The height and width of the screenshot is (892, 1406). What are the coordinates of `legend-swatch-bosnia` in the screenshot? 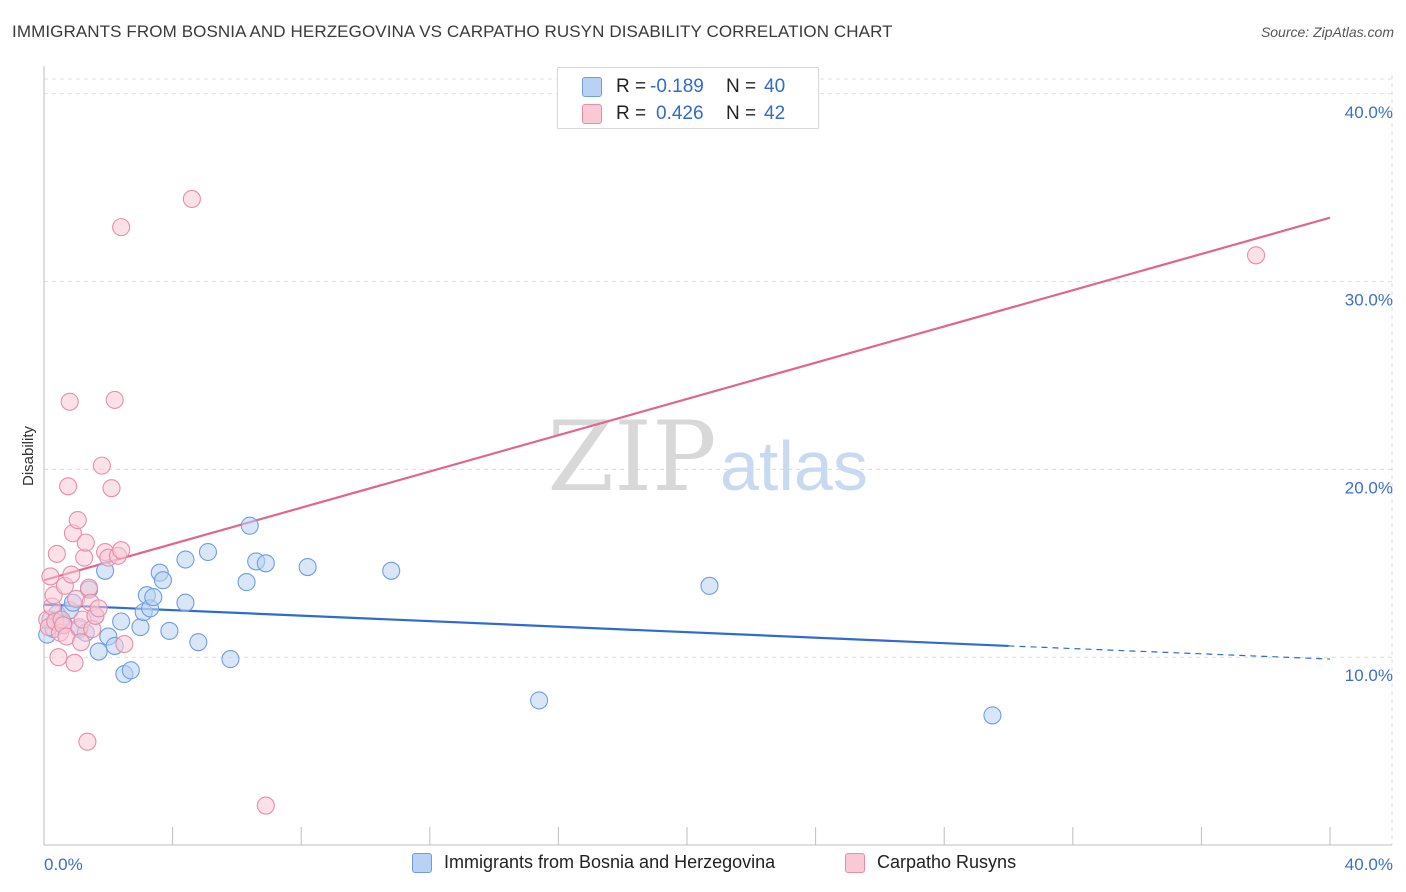 It's located at (422, 862).